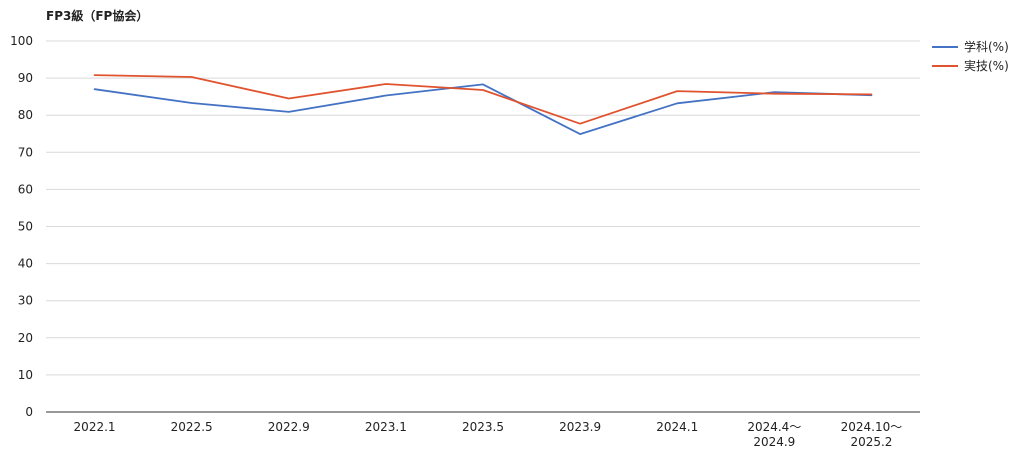  I want to click on legend-label: 実技(%), so click(986, 65).